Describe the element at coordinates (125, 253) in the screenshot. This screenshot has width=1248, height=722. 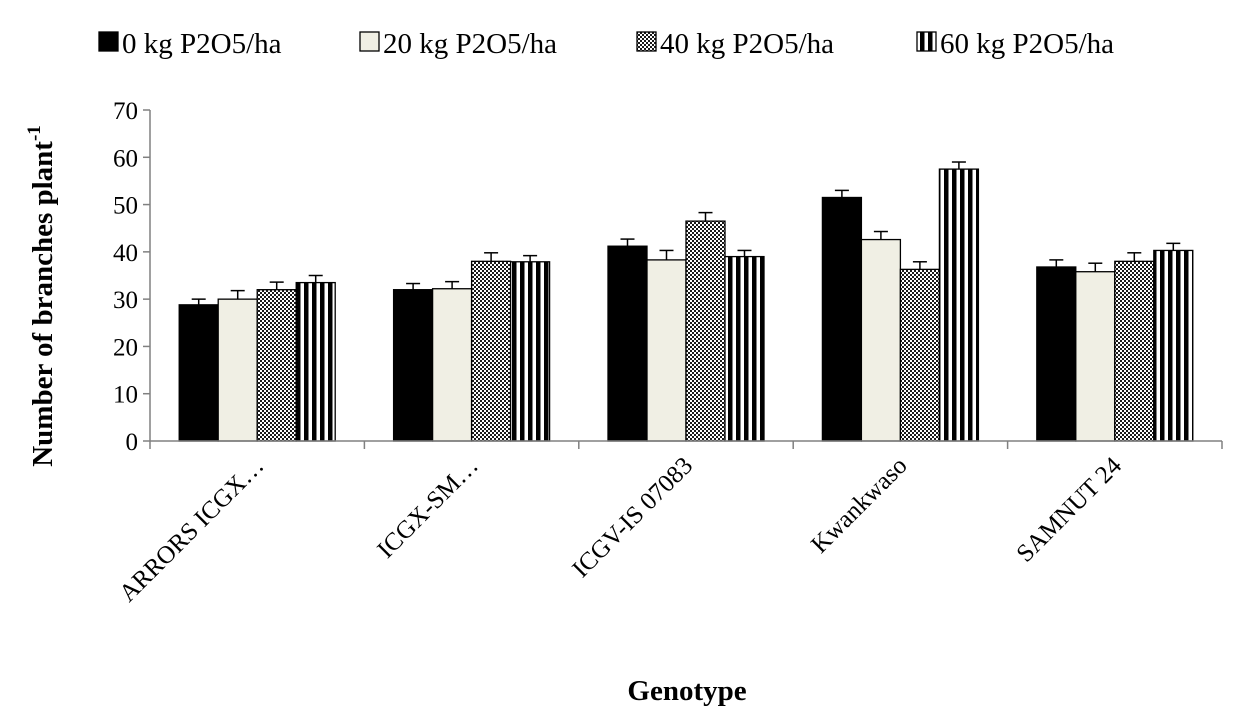
I see `y-tick-label: 40` at that location.